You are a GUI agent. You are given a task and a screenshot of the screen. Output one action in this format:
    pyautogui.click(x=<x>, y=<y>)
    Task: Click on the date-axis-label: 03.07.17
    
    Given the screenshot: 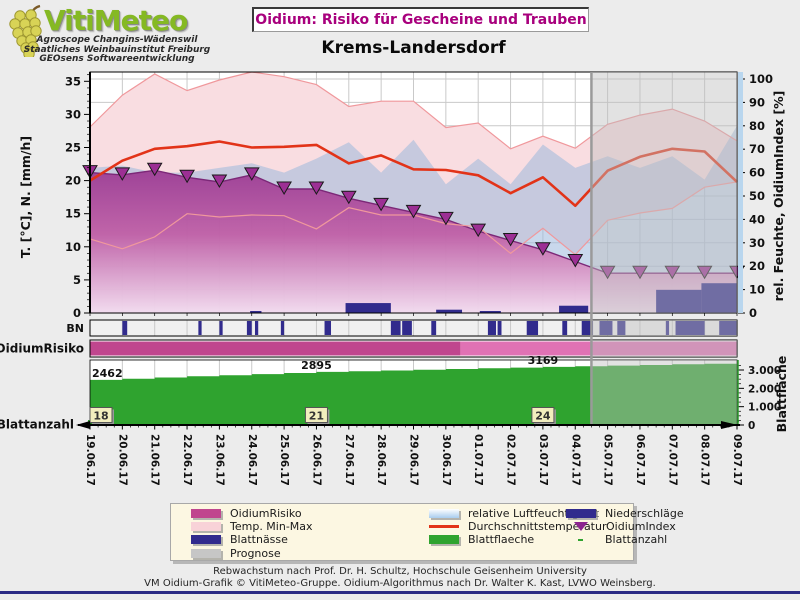 What is the action you would take?
    pyautogui.click(x=543, y=460)
    